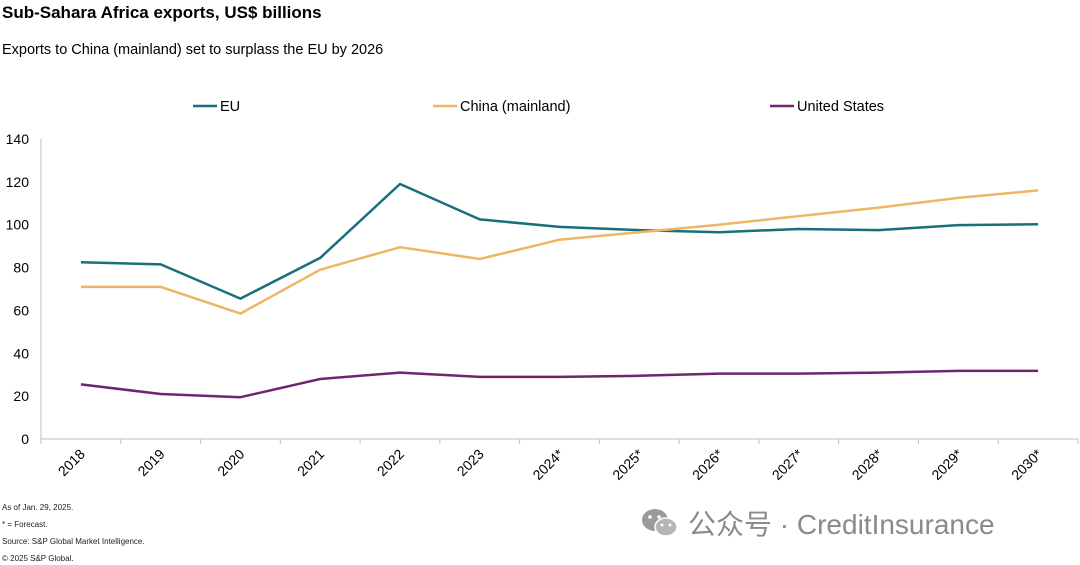 This screenshot has height=565, width=1080. I want to click on x-tick-label: 2026*, so click(708, 464).